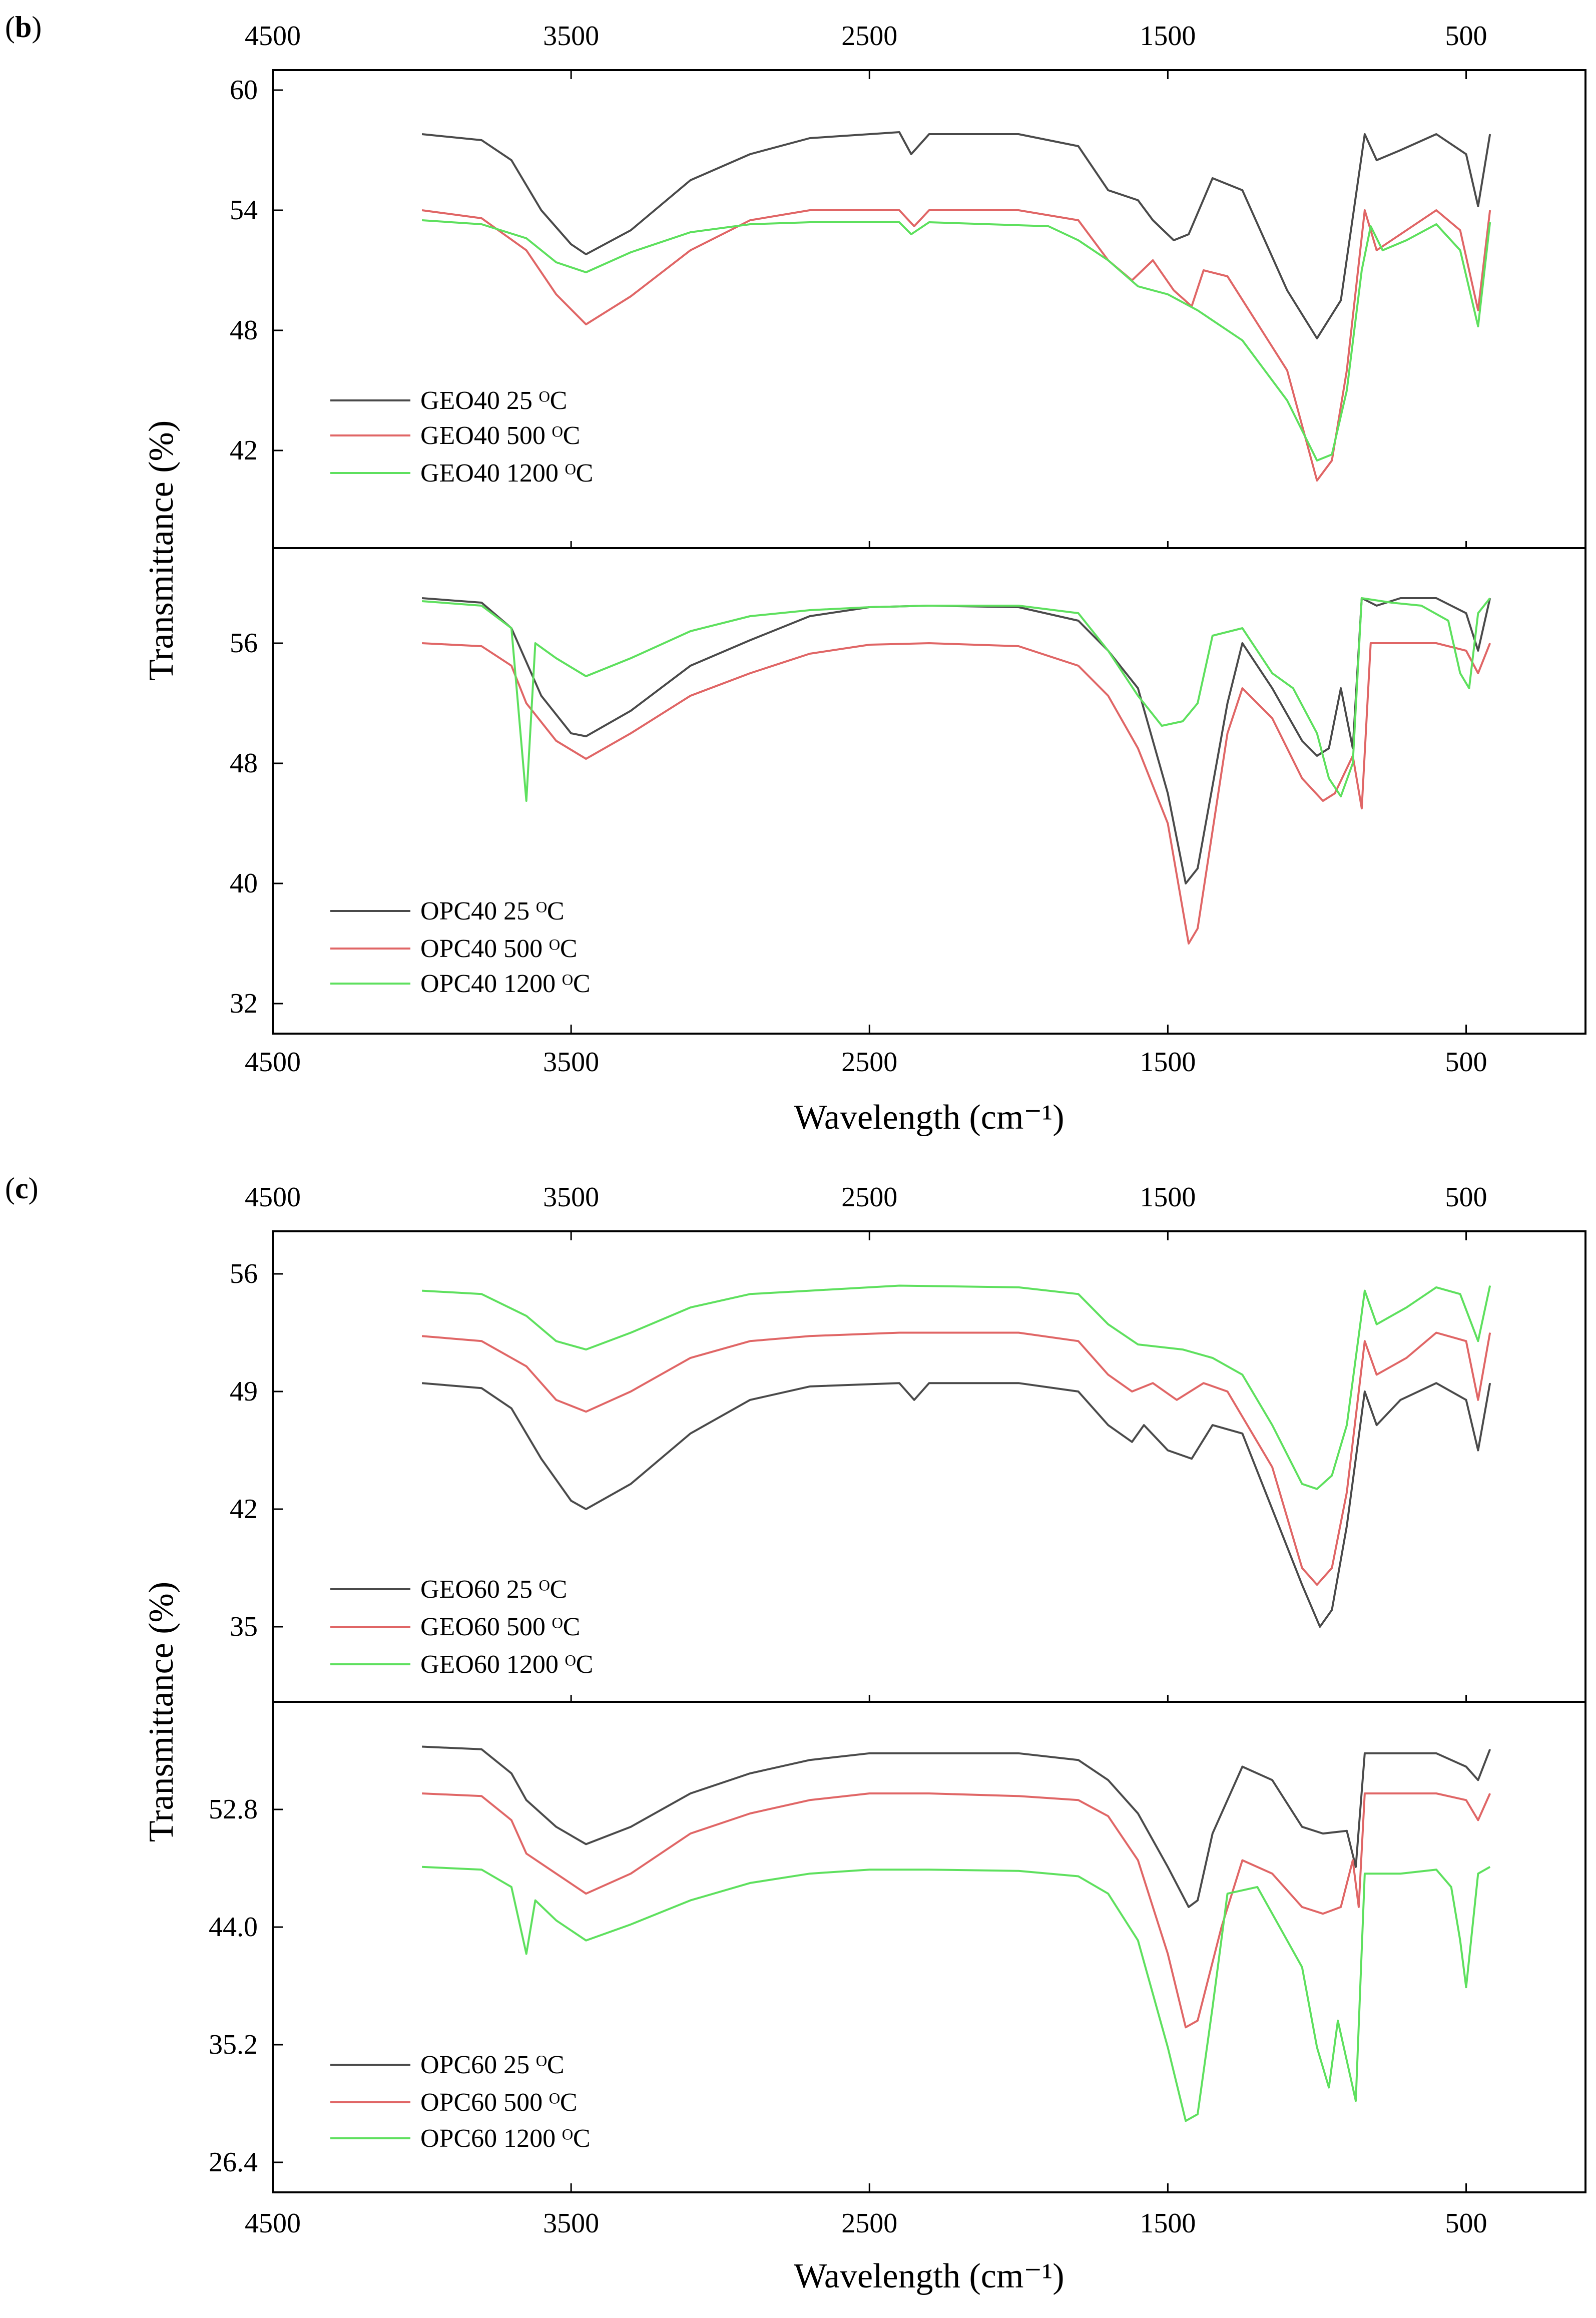  Describe the element at coordinates (23, 28) in the screenshot. I see `panel-label-b: (b)` at that location.